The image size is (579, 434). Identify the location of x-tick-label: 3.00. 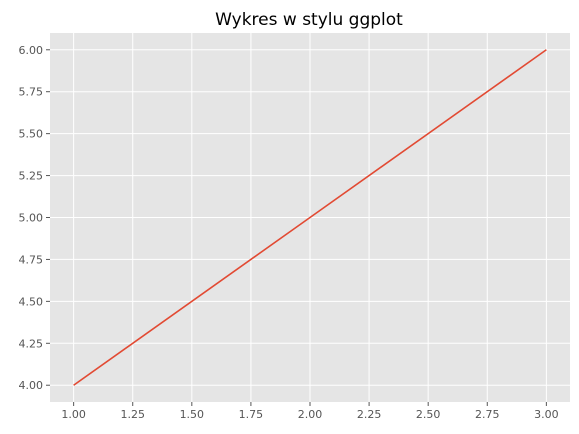
(546, 414).